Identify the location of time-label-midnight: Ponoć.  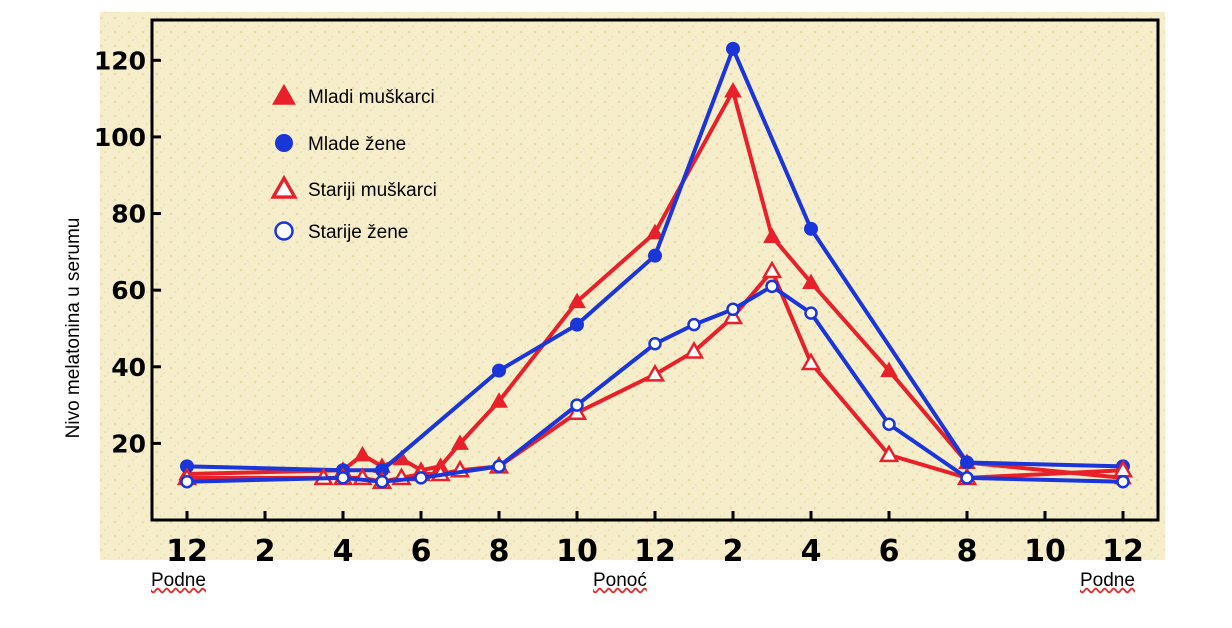
(620, 580).